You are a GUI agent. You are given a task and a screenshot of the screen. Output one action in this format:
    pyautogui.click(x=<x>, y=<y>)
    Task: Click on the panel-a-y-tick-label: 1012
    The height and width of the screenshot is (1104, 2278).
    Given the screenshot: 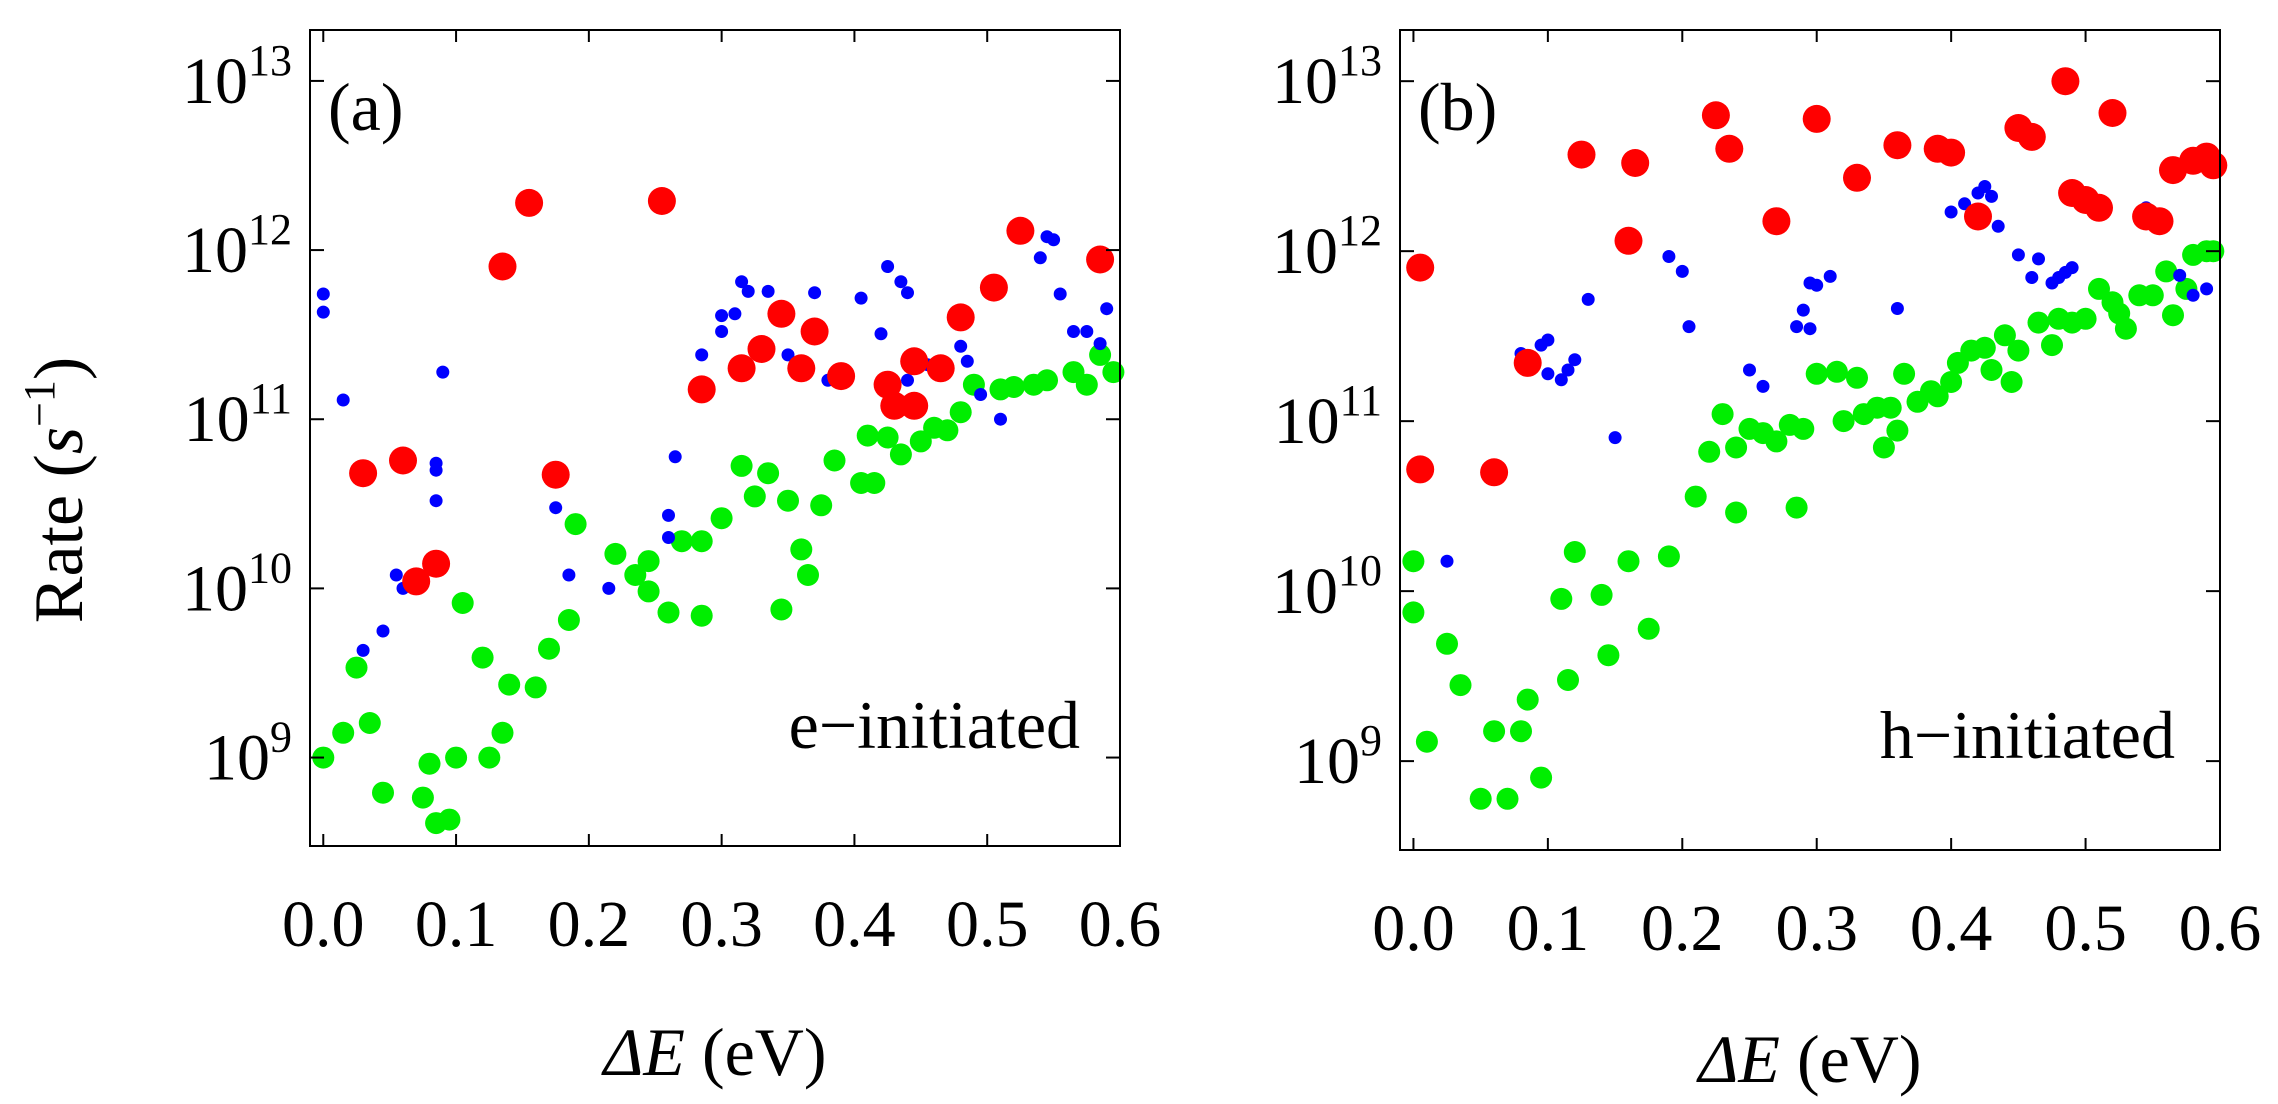 What is the action you would take?
    pyautogui.click(x=237, y=246)
    